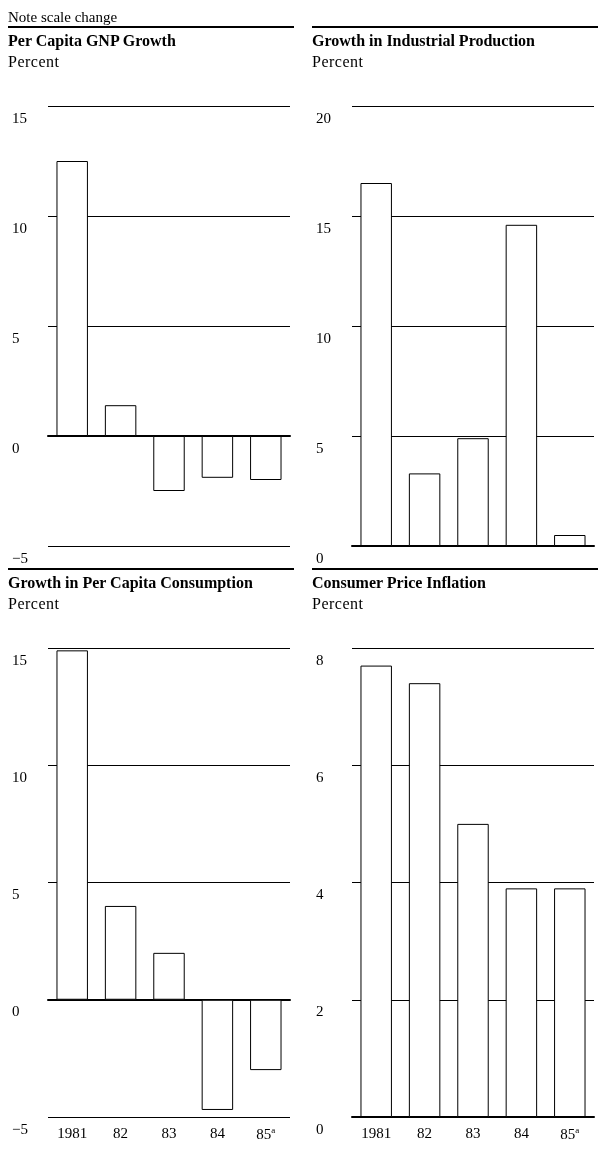 The width and height of the screenshot is (604, 1173). What do you see at coordinates (399, 583) in the screenshot?
I see `chart-title: Consumer Price Inflation` at bounding box center [399, 583].